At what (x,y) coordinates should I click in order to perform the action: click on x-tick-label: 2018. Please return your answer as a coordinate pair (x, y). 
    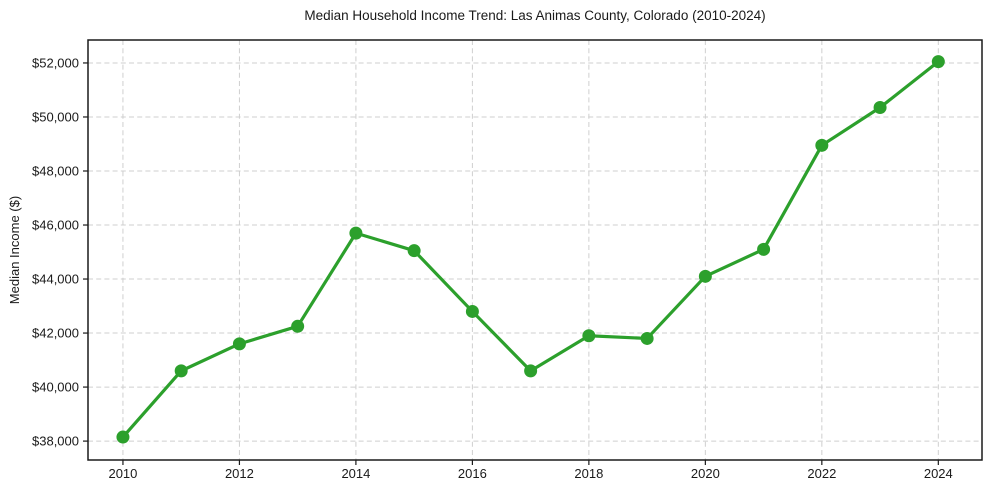
    Looking at the image, I should click on (588, 473).